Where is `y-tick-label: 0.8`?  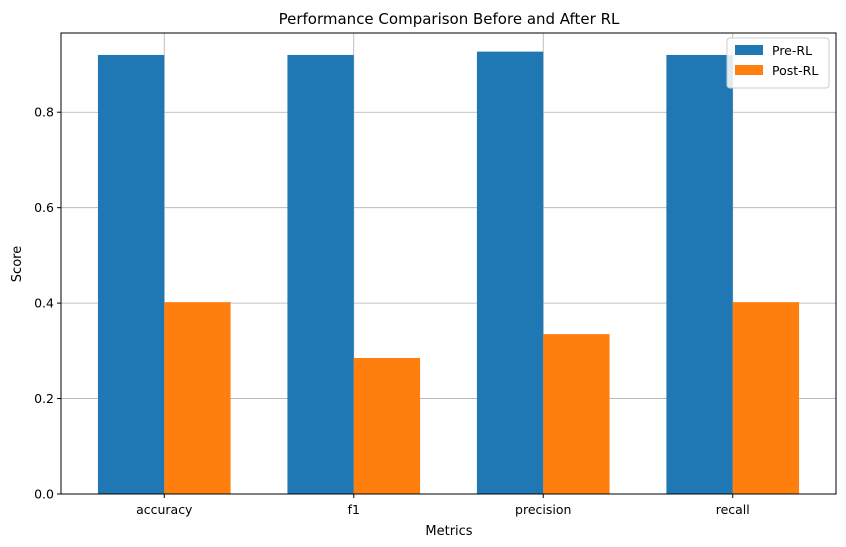 y-tick-label: 0.8 is located at coordinates (44, 112).